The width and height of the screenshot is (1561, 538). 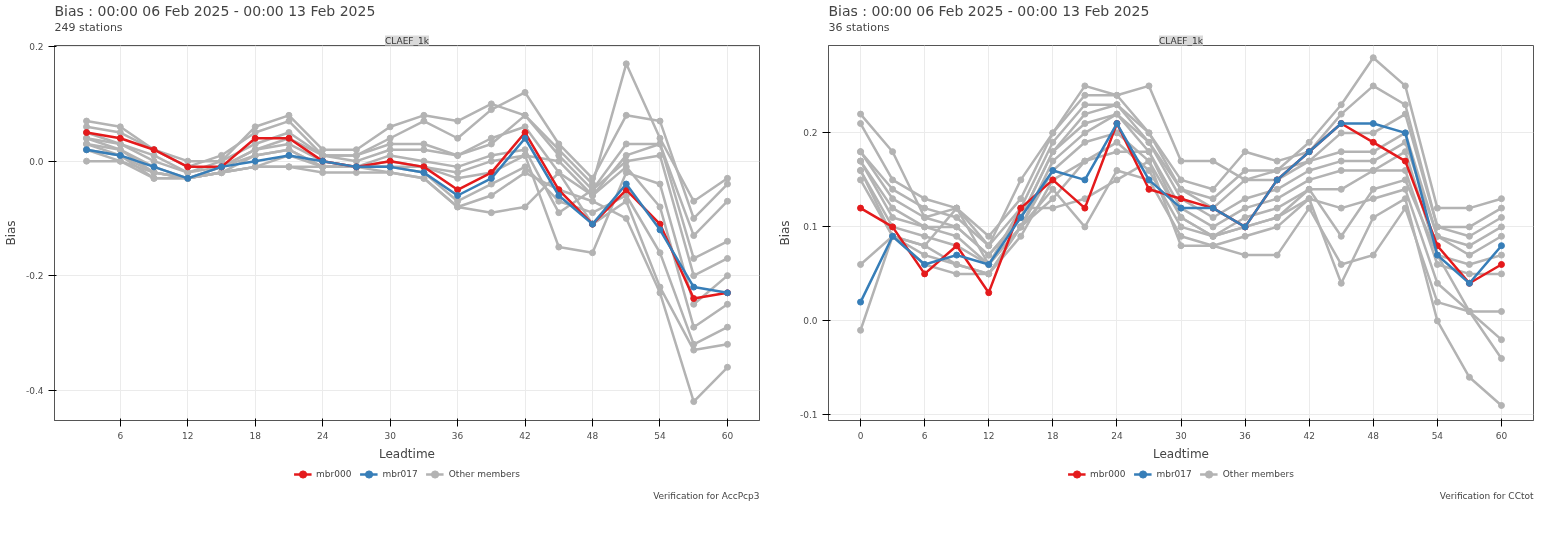 What do you see at coordinates (860, 435) in the screenshot?
I see `x-tick-label: 0` at bounding box center [860, 435].